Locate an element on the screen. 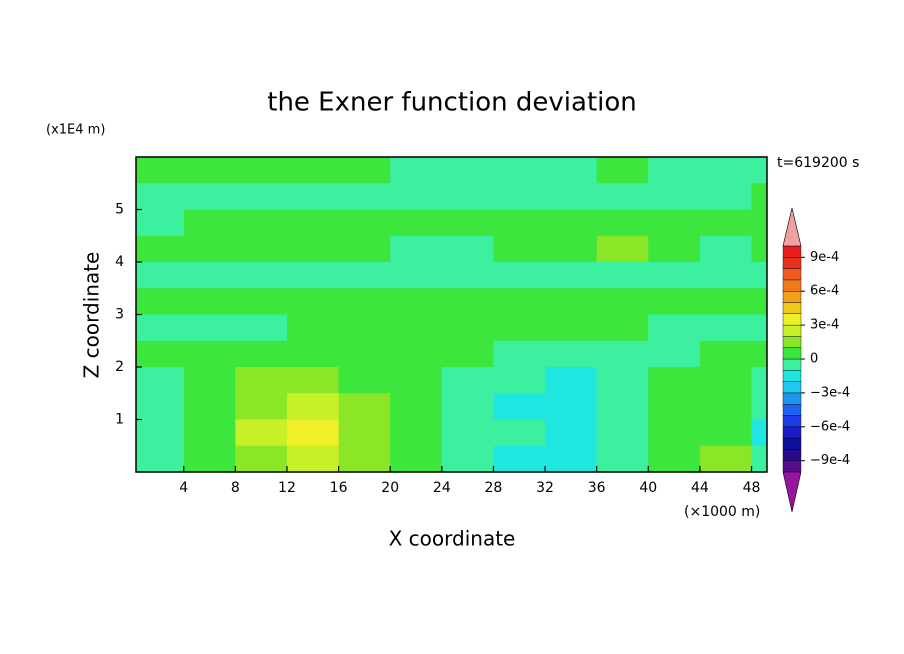  x-tick-label: 24 is located at coordinates (442, 488).